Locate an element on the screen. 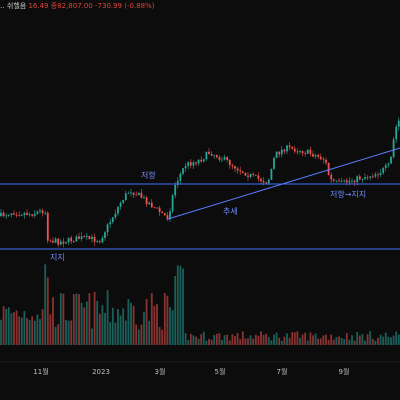 The image size is (400, 400). x-tick-label: 3월 is located at coordinates (160, 371).